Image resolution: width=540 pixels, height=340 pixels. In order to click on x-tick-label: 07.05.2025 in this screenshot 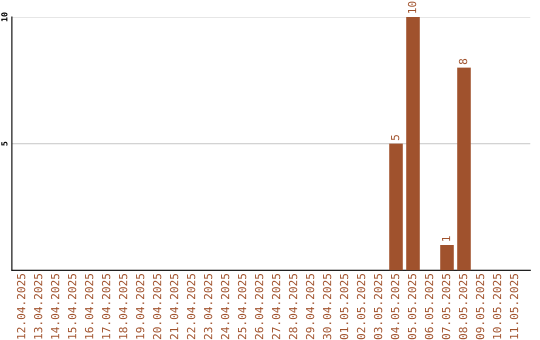, I will do `click(446, 307)`.